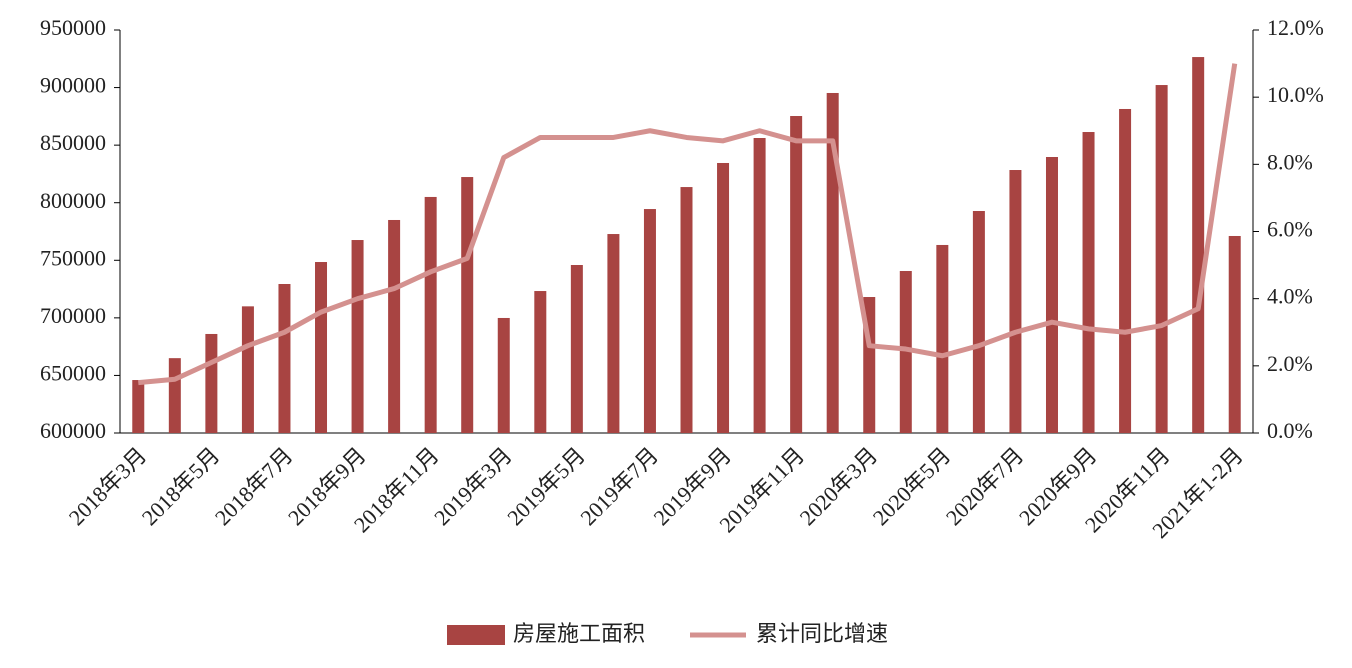 This screenshot has width=1352, height=668. I want to click on y-tick-label: 700000, so click(73, 315).